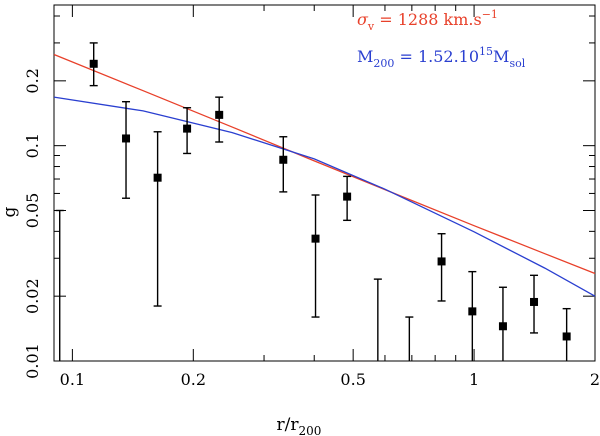  Describe the element at coordinates (352, 379) in the screenshot. I see `x-tick-label: 0.5` at that location.